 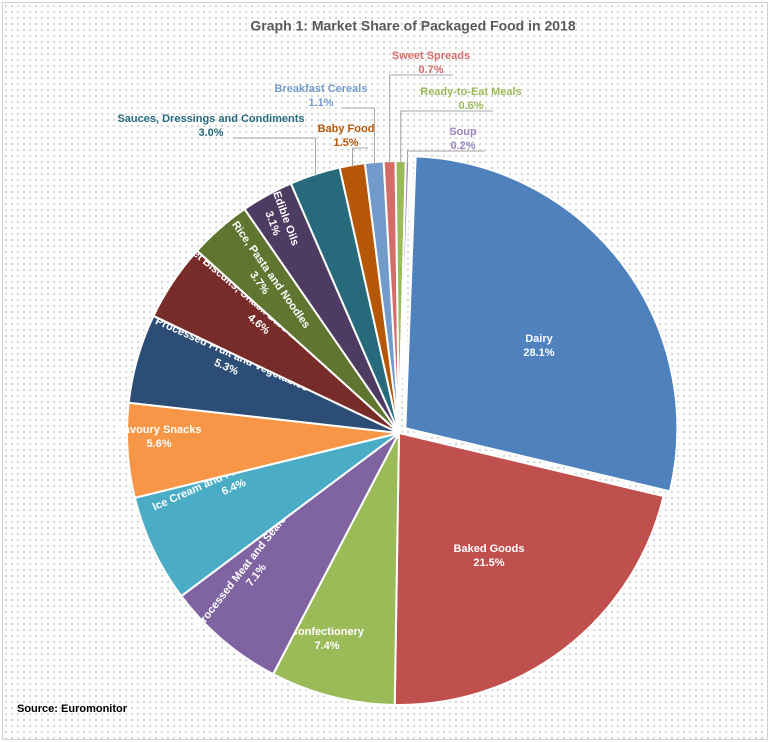 I want to click on slice-label: Sweet Spreads 0.7%, so click(x=431, y=63).